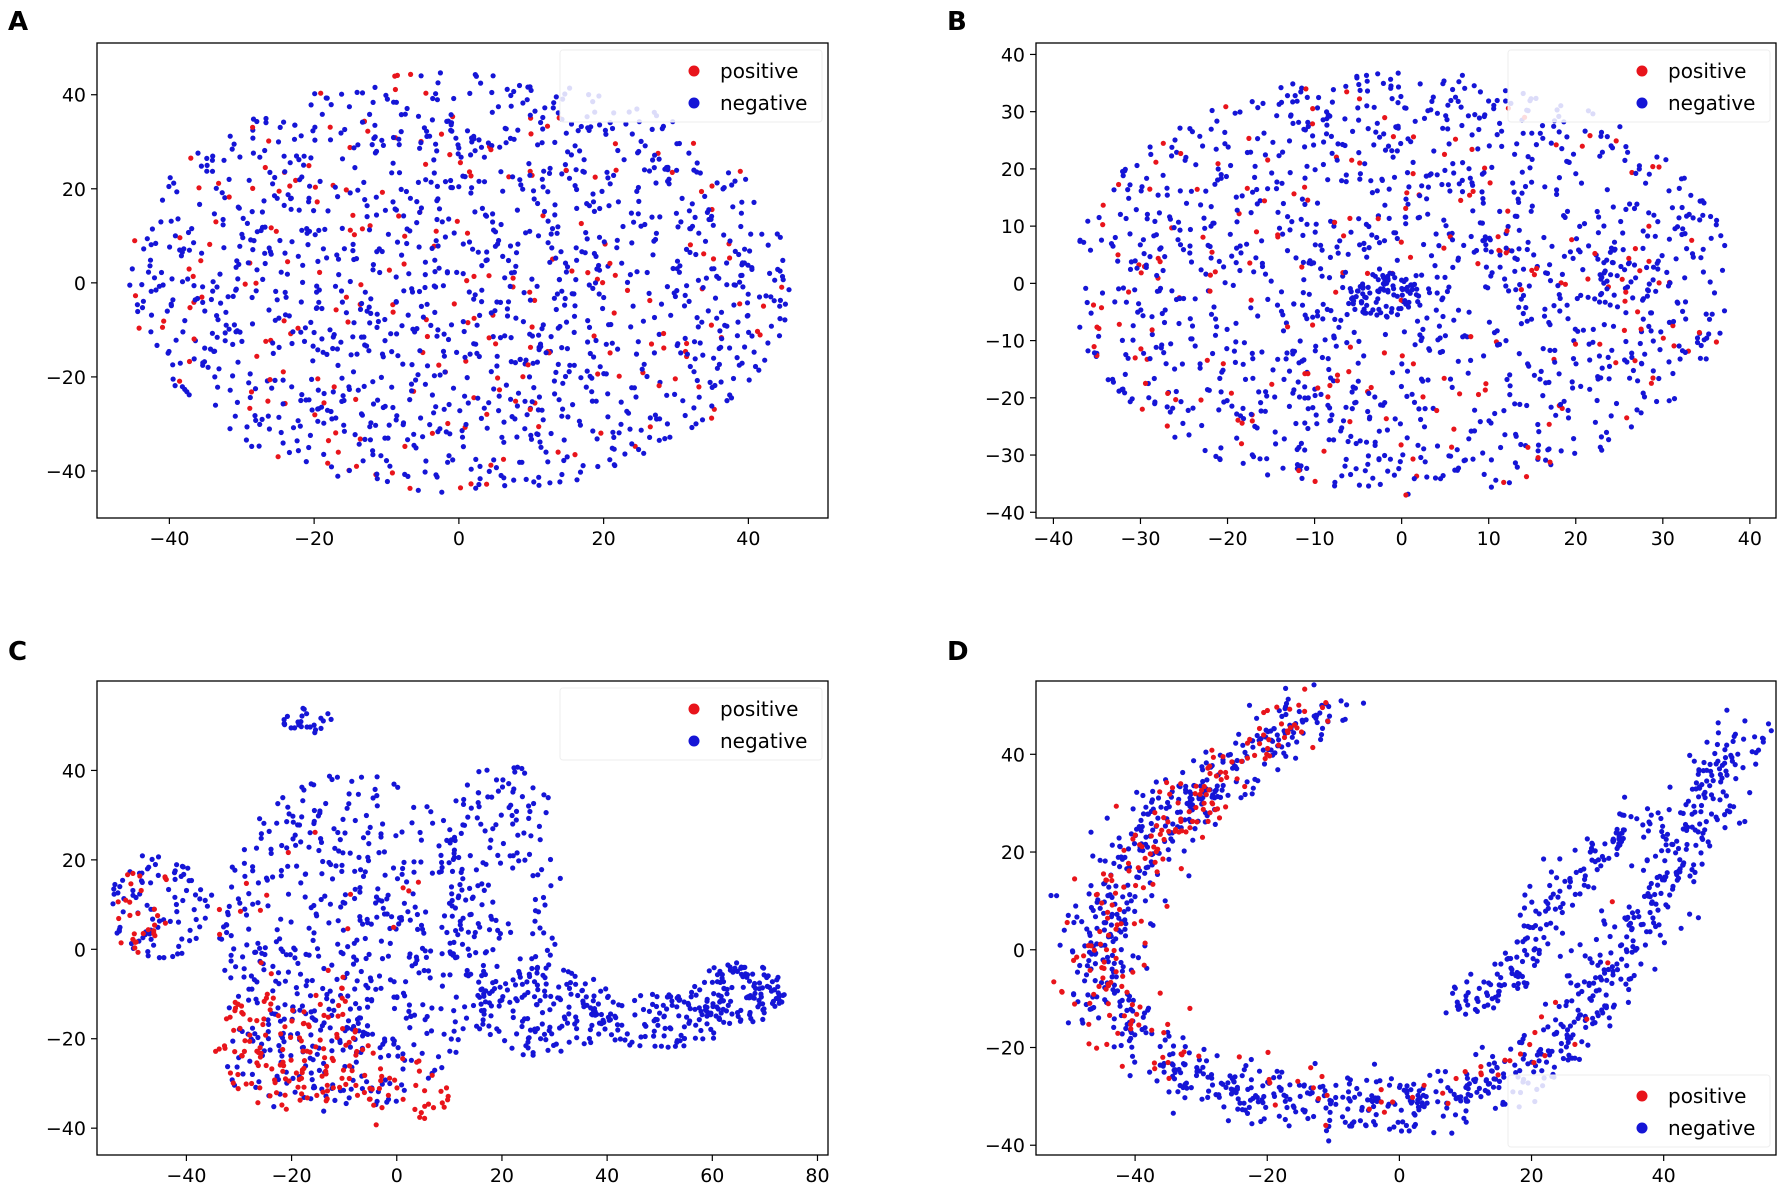 This screenshot has width=1779, height=1192. What do you see at coordinates (1005, 399) in the screenshot?
I see `y-tick-label: −20` at bounding box center [1005, 399].